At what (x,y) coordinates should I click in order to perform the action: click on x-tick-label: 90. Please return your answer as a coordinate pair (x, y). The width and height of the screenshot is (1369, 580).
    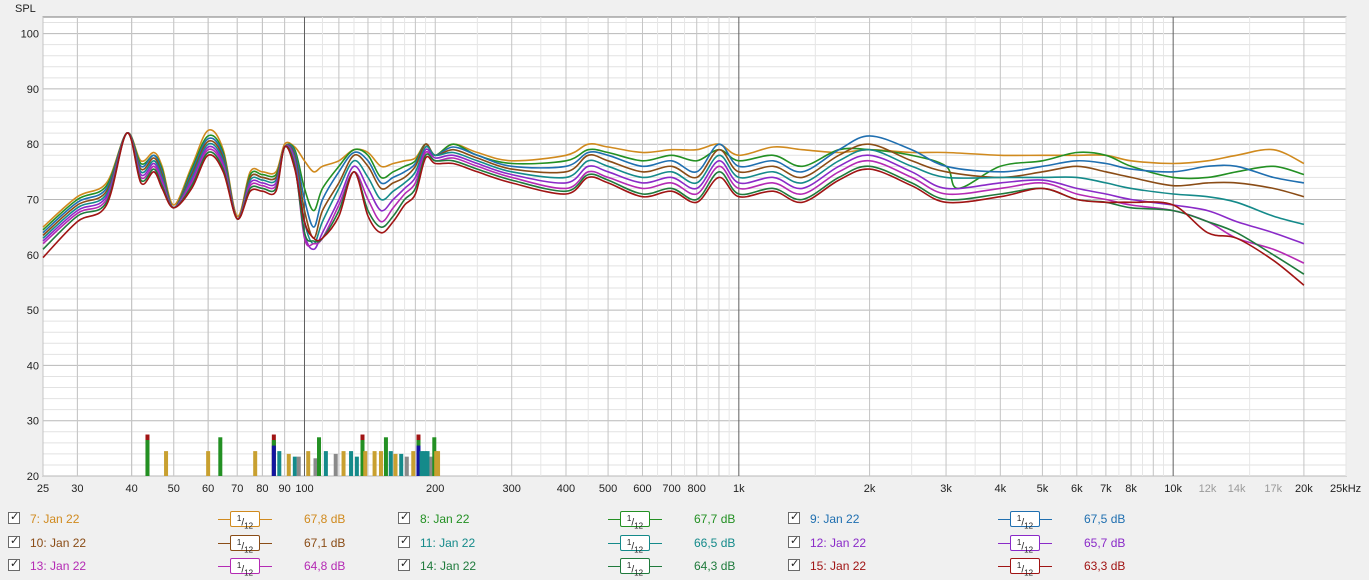
    Looking at the image, I should click on (284, 489).